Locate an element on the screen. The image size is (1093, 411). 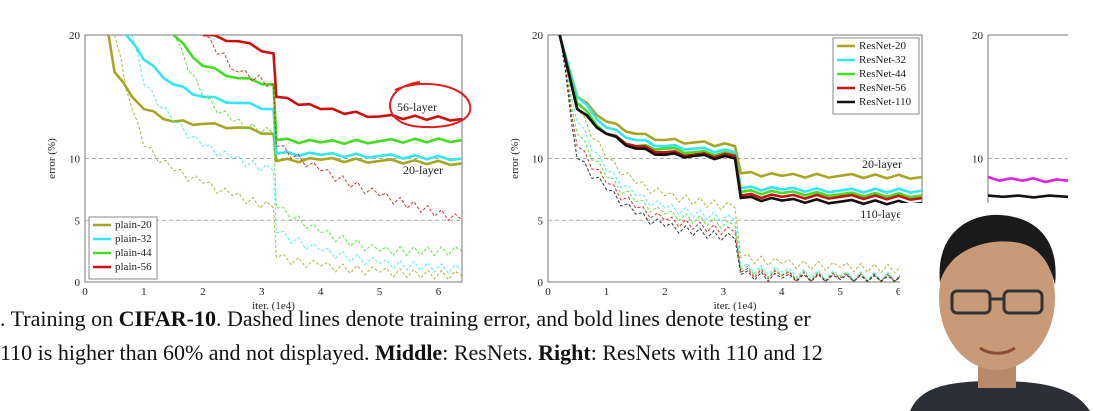
caption-segment: . Training on is located at coordinates (59, 318).